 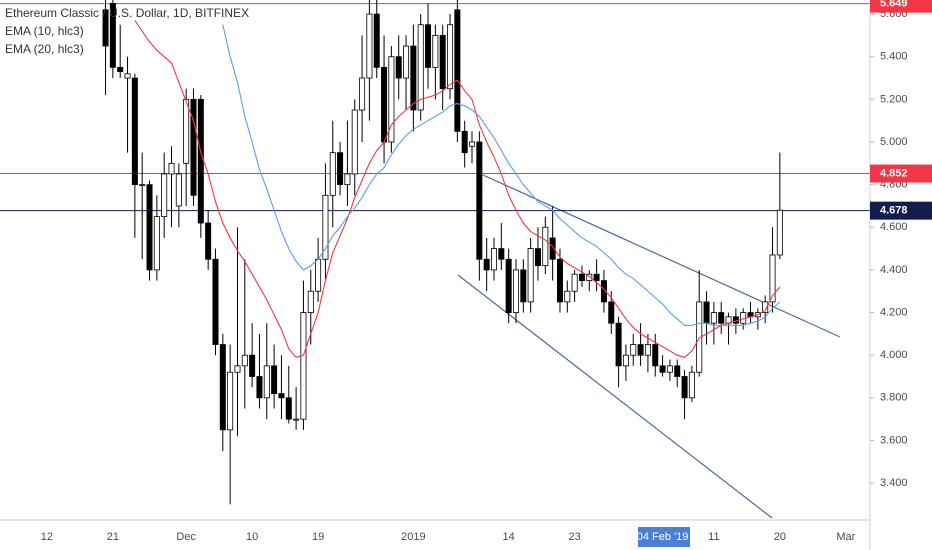 What do you see at coordinates (894, 227) in the screenshot?
I see `y-tick-label: 4.600` at bounding box center [894, 227].